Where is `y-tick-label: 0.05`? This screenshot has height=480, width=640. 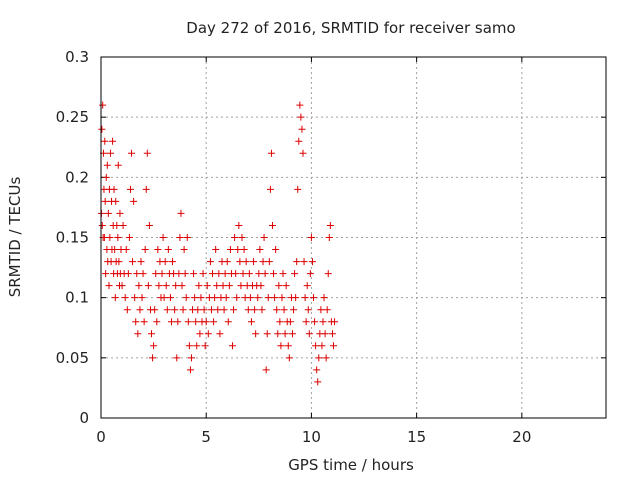 y-tick-label: 0.05 is located at coordinates (72, 358).